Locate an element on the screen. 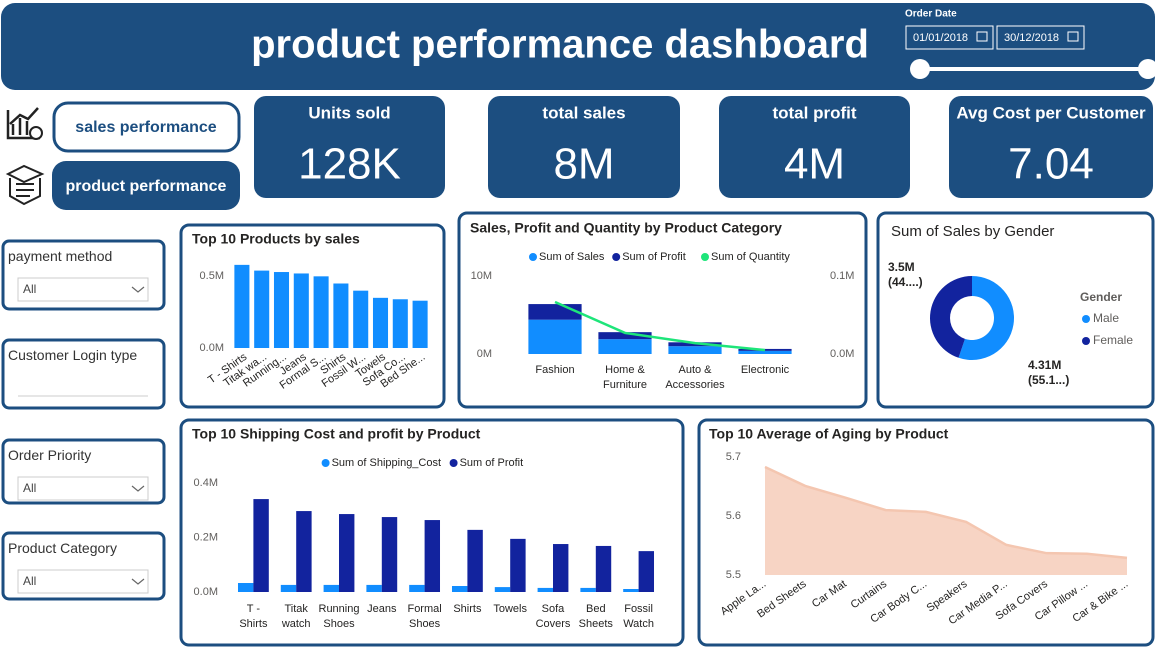 The image size is (1167, 658). dashboard-title: product performance dashboard is located at coordinates (560, 45).